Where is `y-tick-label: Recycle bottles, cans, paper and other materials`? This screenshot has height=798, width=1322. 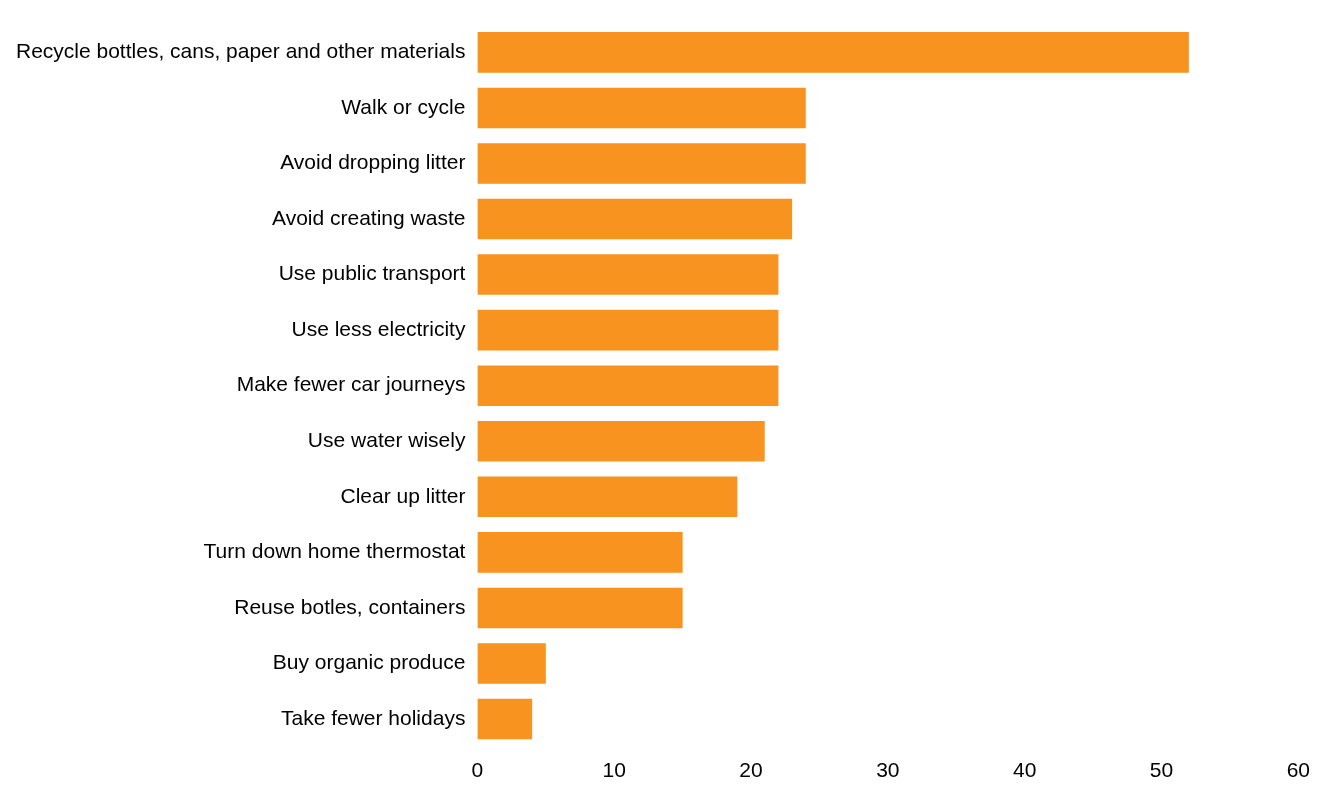 y-tick-label: Recycle bottles, cans, paper and other materials is located at coordinates (240, 51).